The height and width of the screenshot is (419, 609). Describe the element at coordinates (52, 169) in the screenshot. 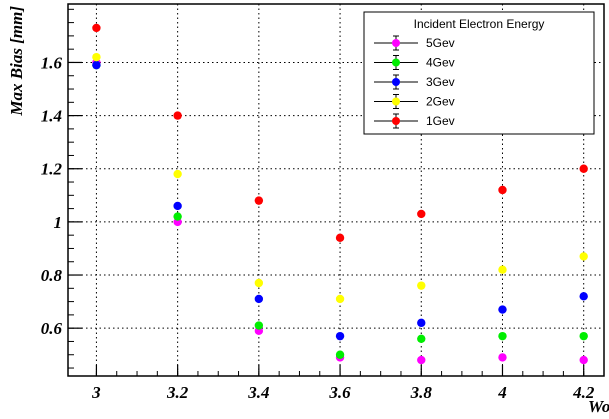

I see `y-tick-label: 1.2` at that location.